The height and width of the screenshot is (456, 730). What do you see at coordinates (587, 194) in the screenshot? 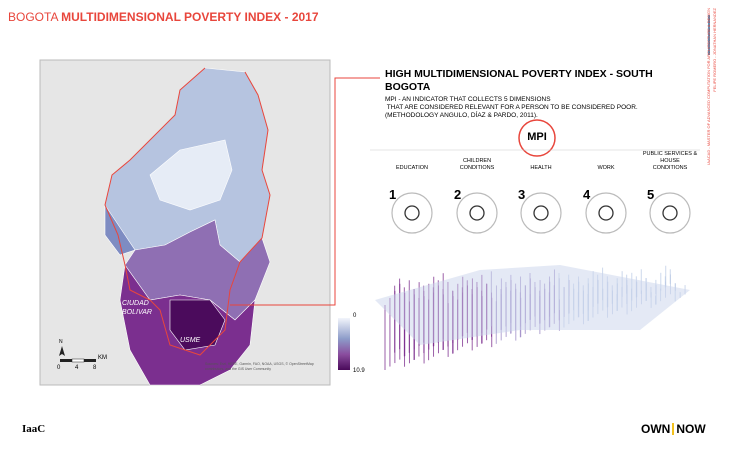
I see `dimension-number: 4` at bounding box center [587, 194].